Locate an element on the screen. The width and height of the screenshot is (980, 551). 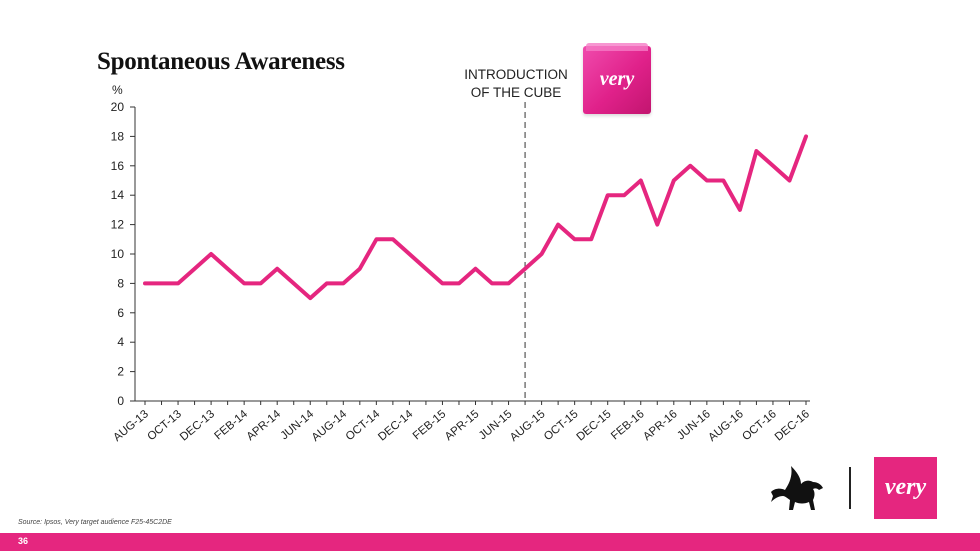
x-tick-label: AUG-13 is located at coordinates (131, 426).